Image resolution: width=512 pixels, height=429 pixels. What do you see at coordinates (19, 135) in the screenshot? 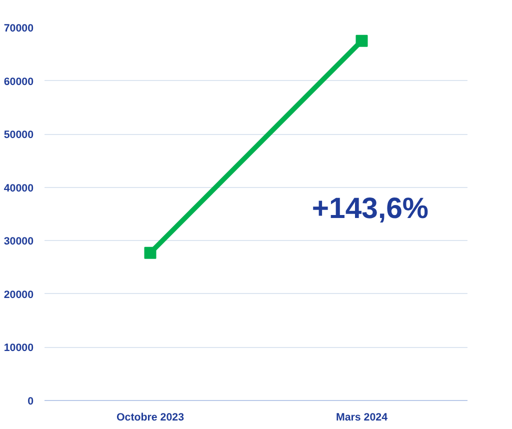
I see `y-tick-label: 50000` at bounding box center [19, 135].